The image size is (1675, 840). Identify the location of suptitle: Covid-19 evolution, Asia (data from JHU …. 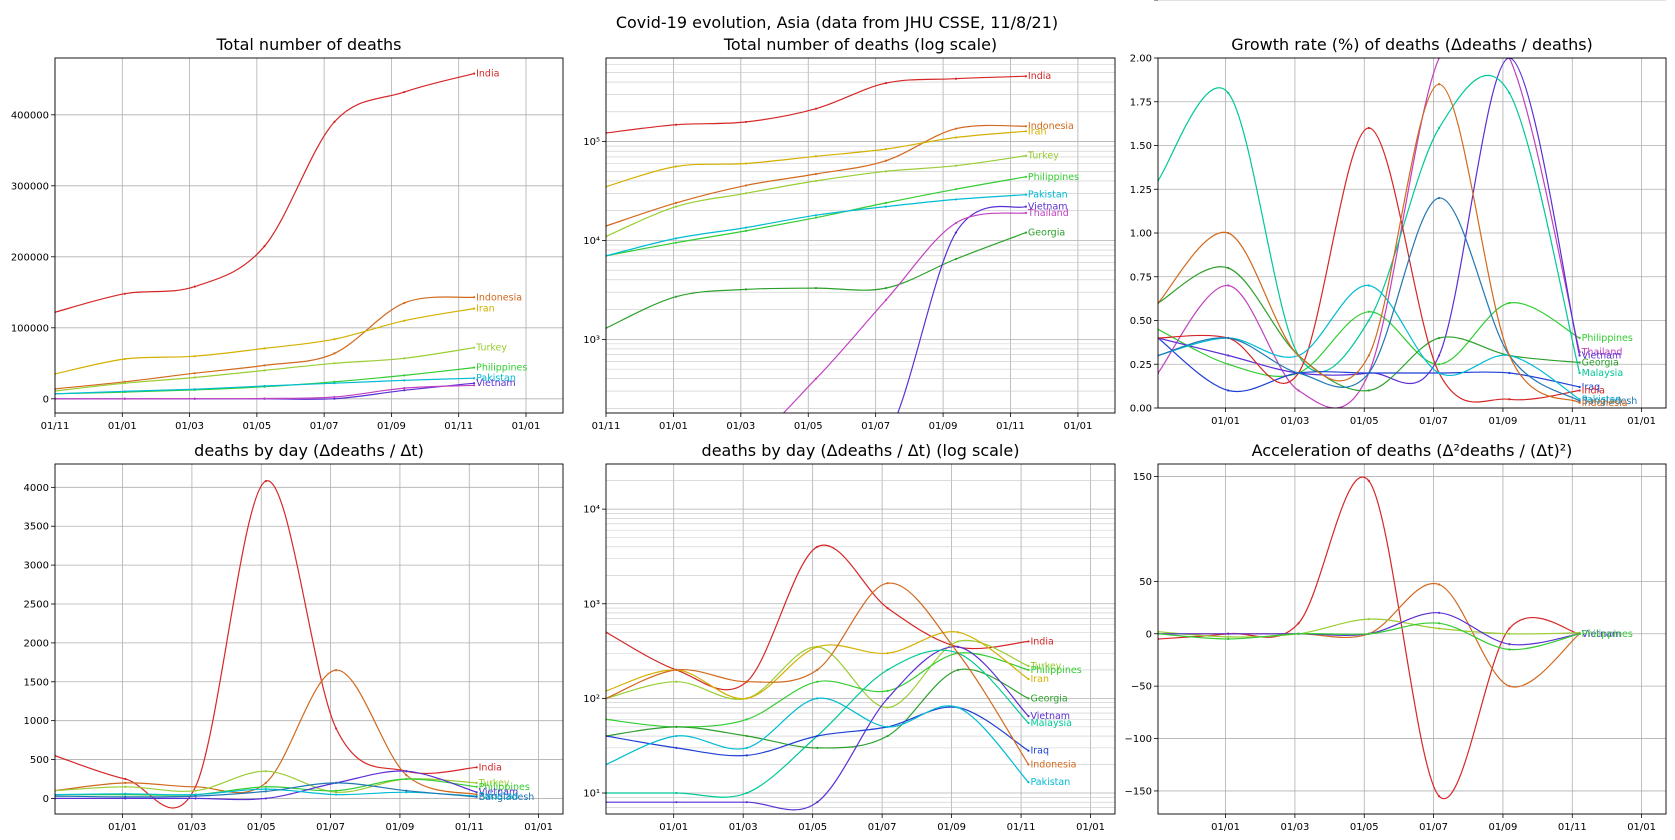
(837, 22).